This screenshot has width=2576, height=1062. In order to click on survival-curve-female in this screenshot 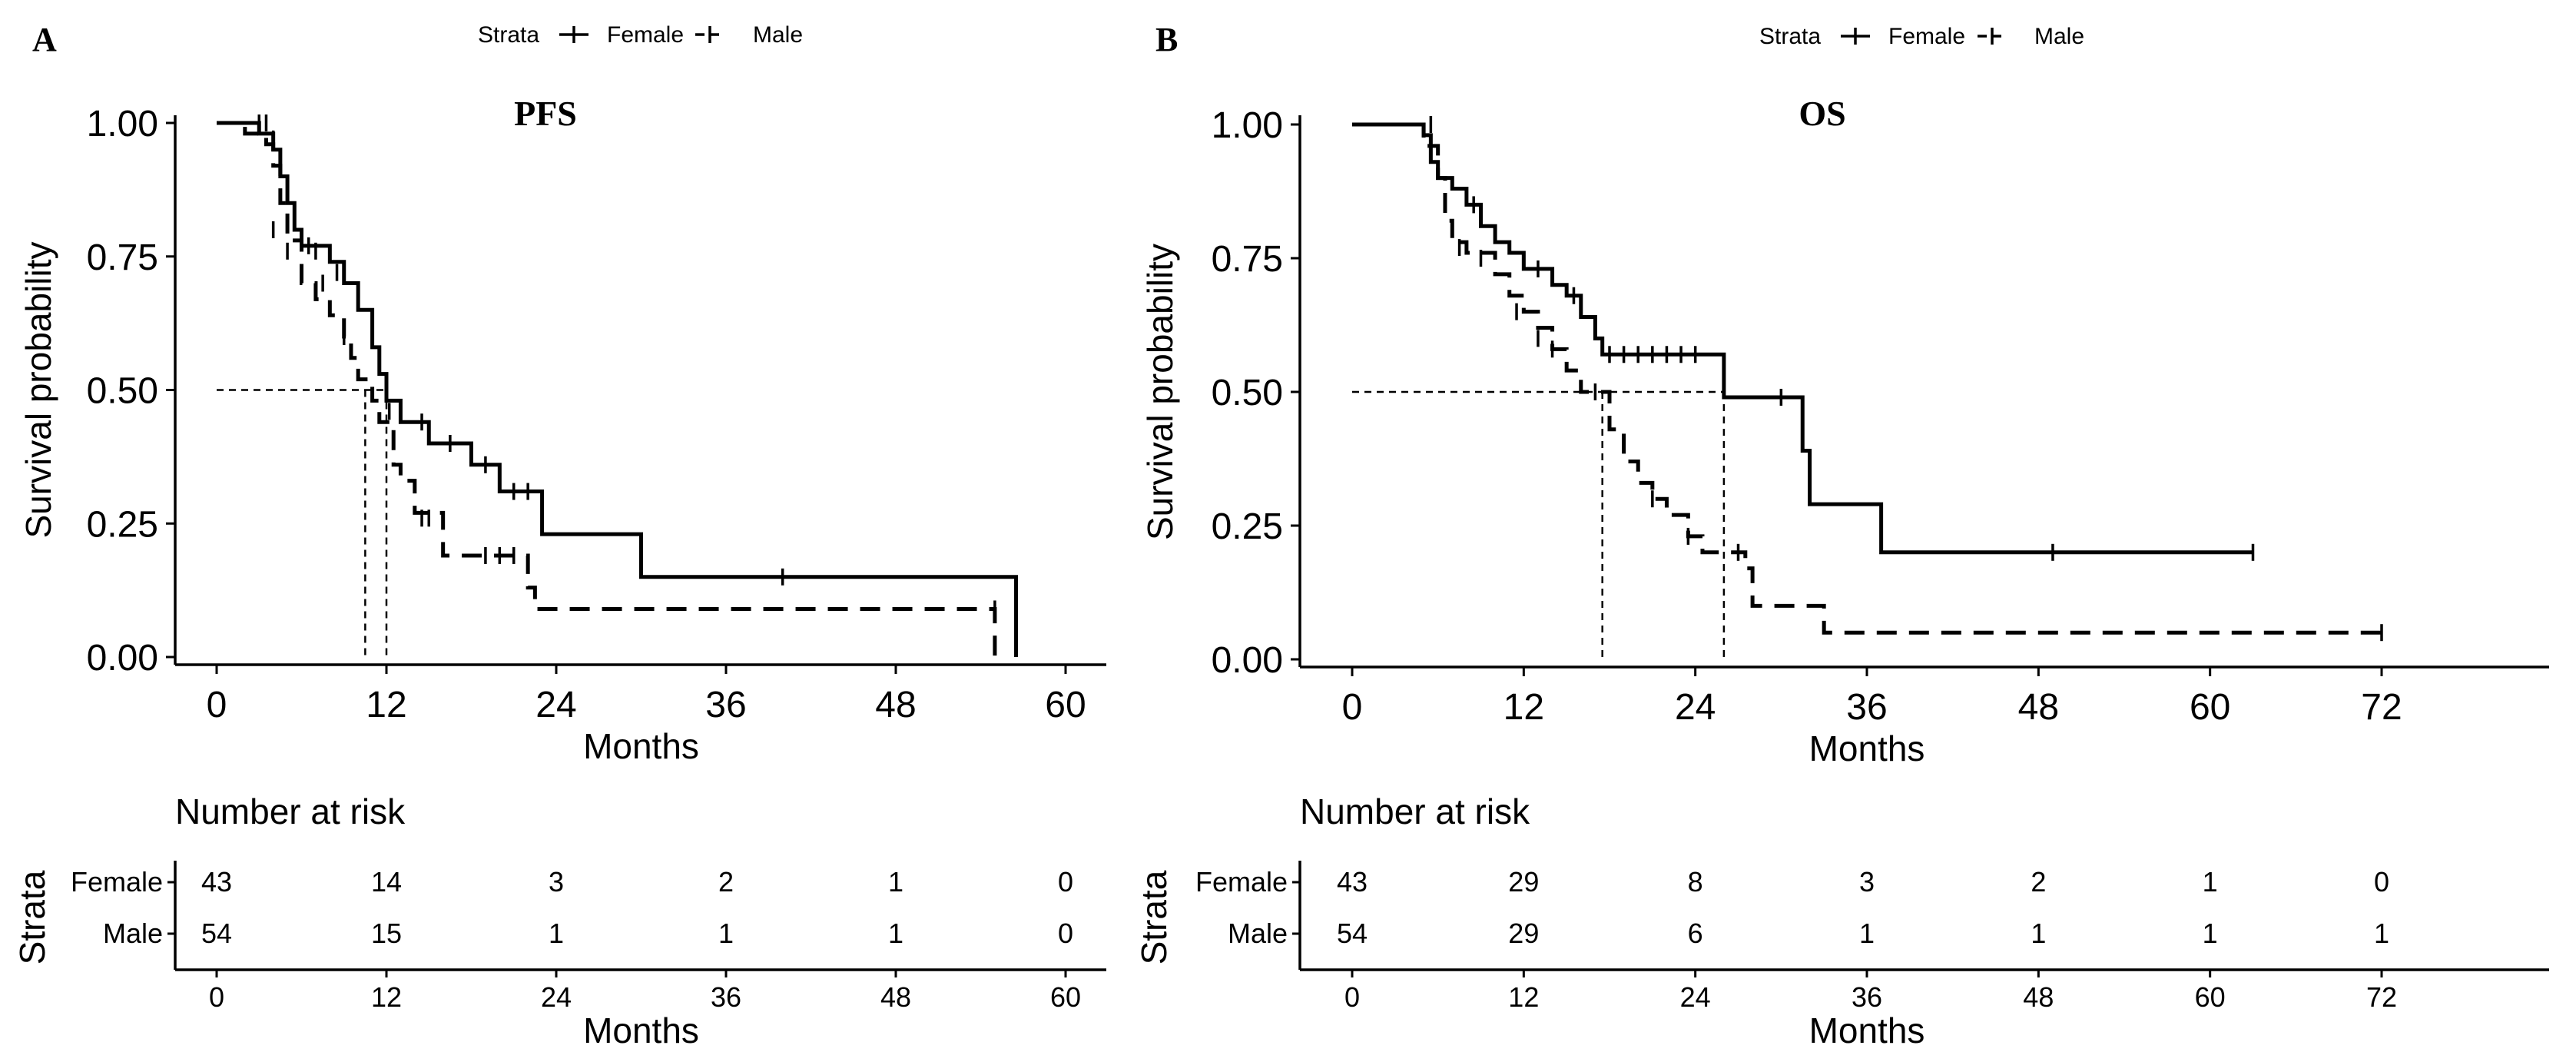, I will do `click(1802, 338)`.